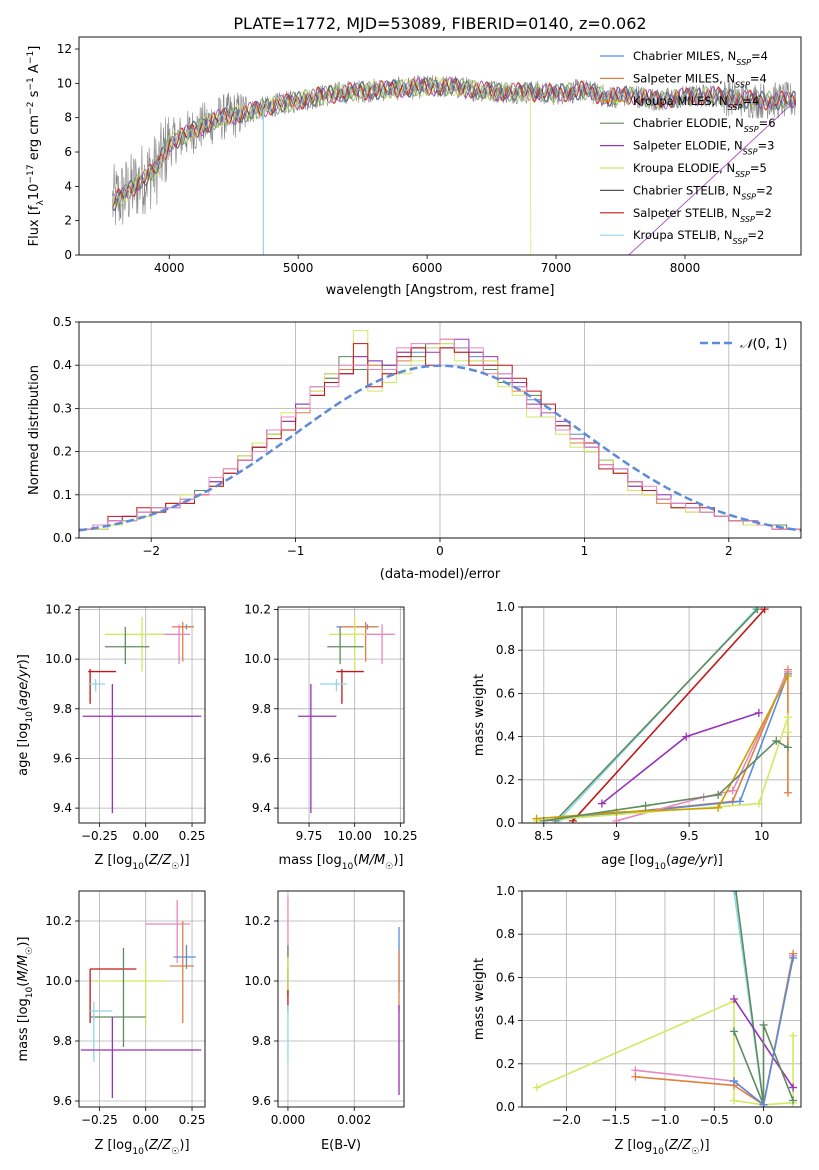 This screenshot has height=1170, width=819. I want to click on x-tick-label: −1.0, so click(664, 1120).